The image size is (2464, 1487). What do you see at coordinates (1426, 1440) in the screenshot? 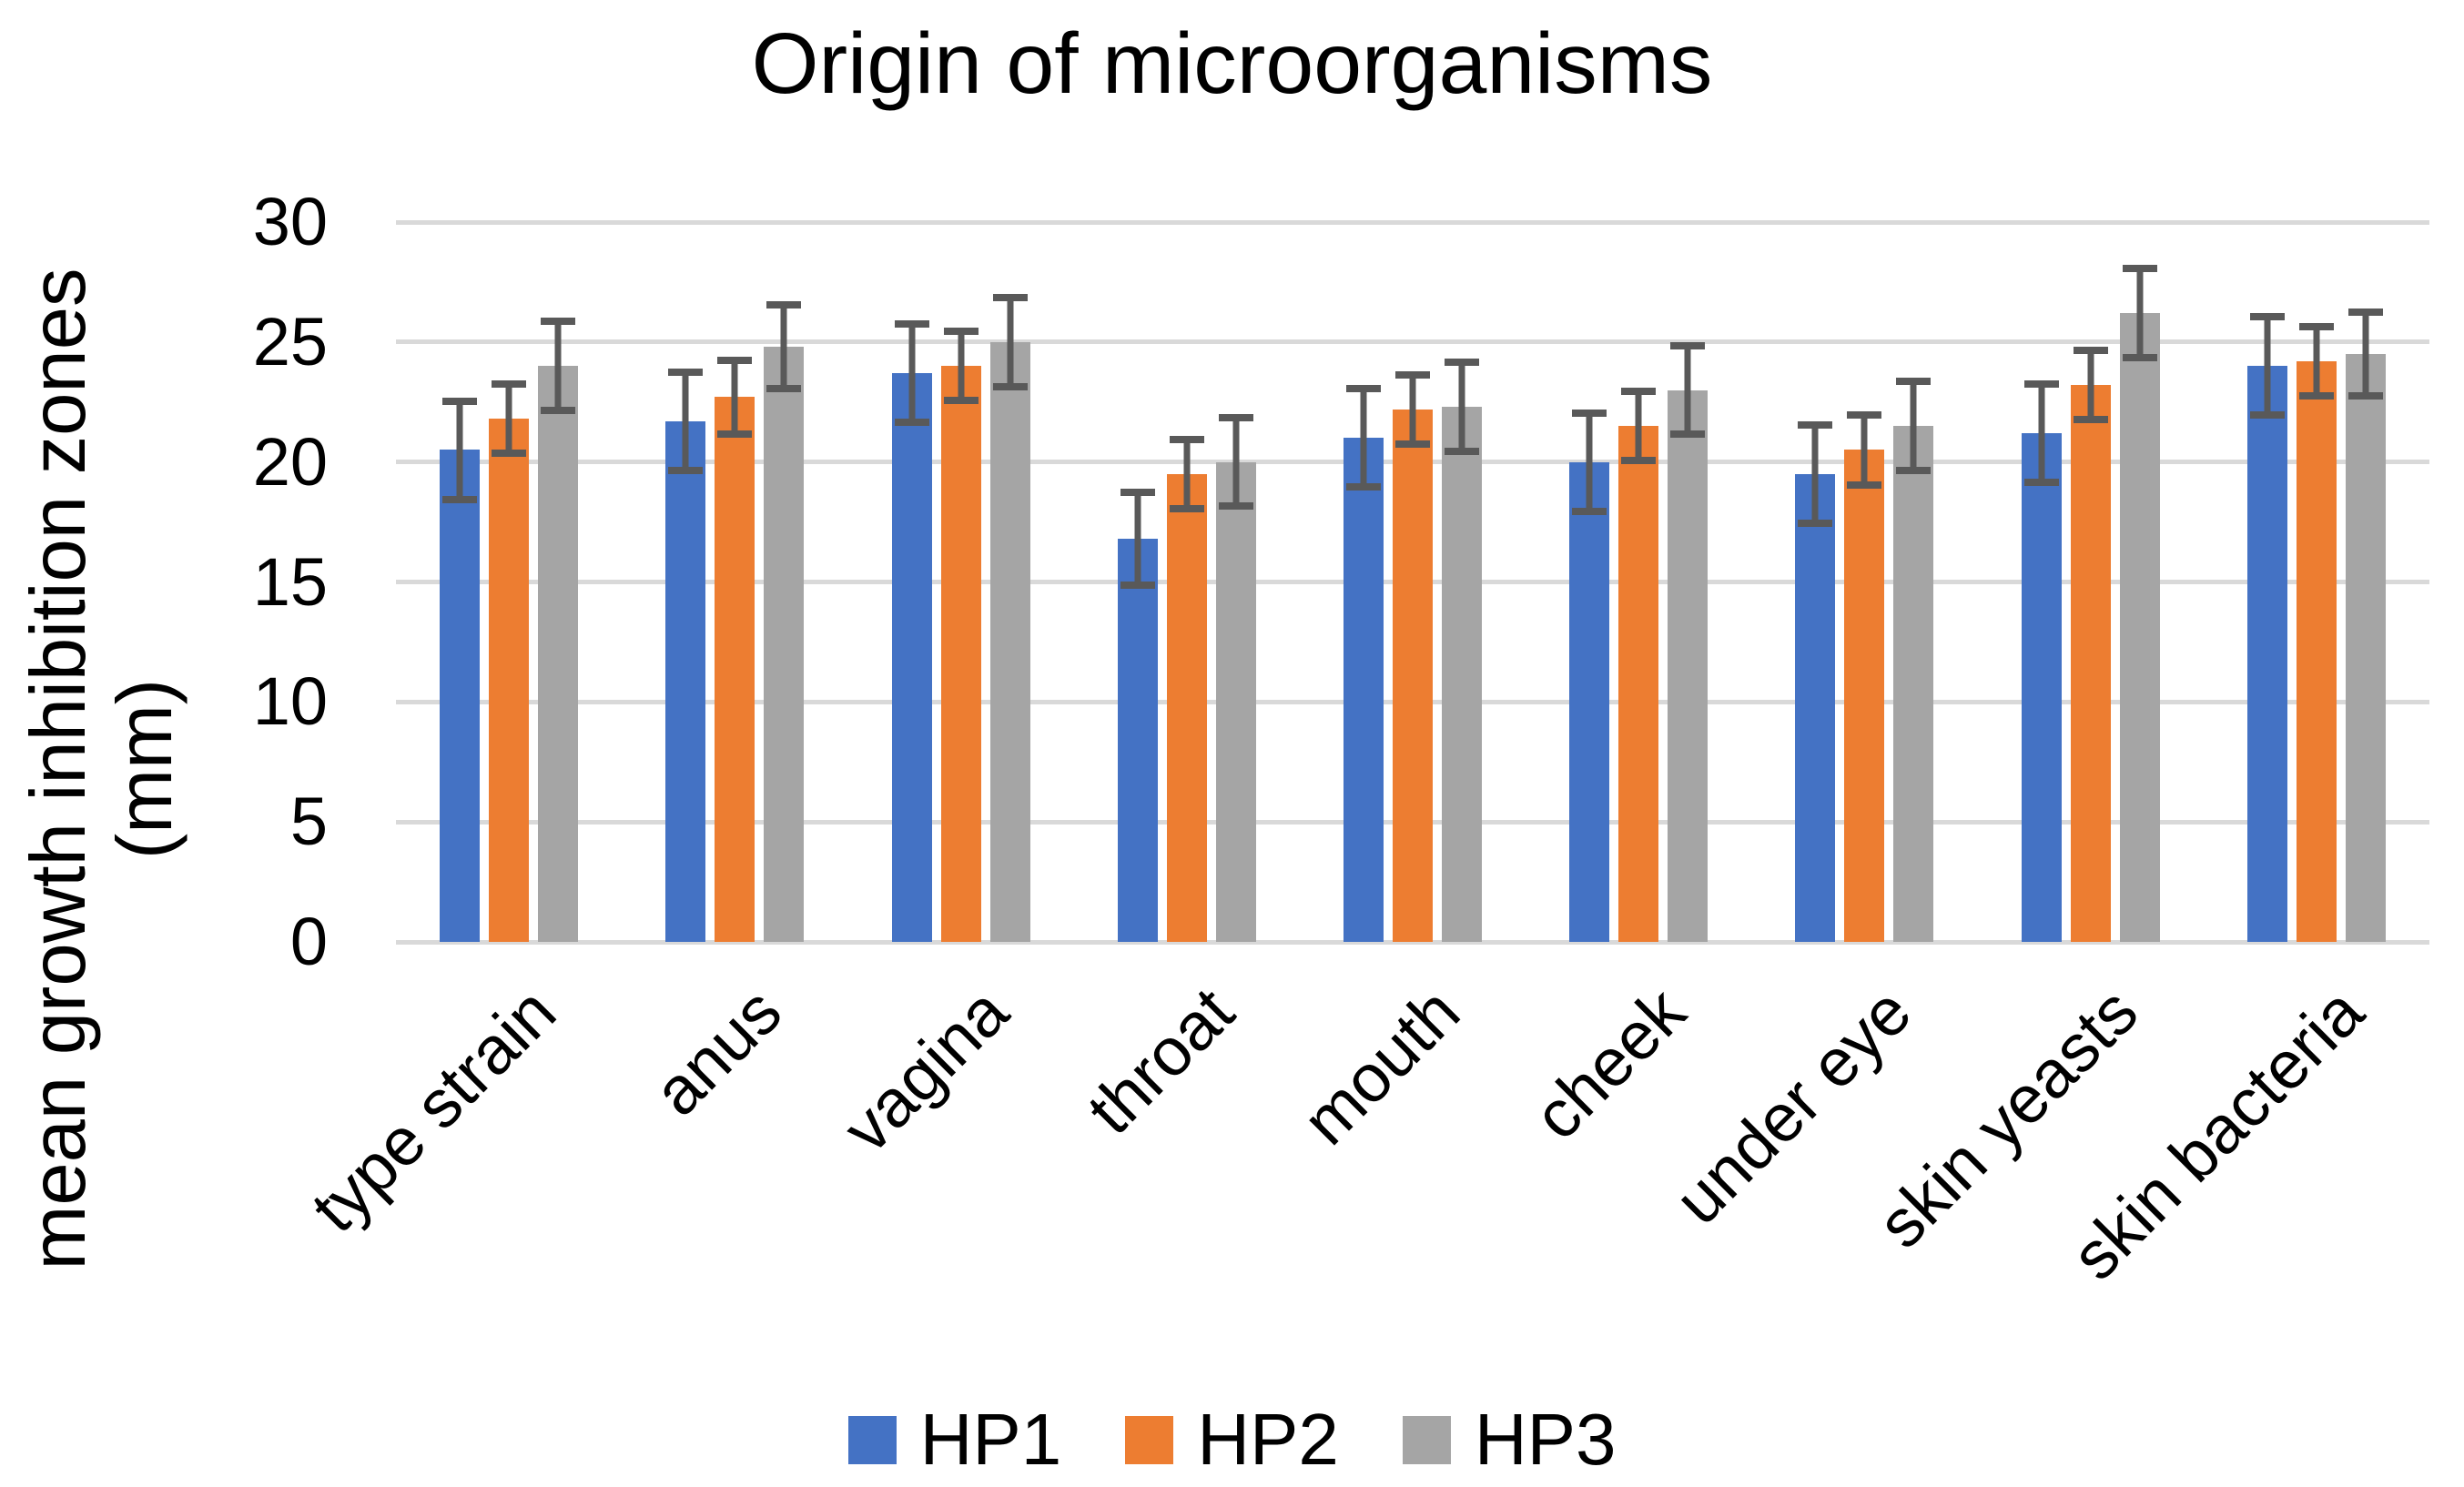
I see `legend-swatch-HP3` at bounding box center [1426, 1440].